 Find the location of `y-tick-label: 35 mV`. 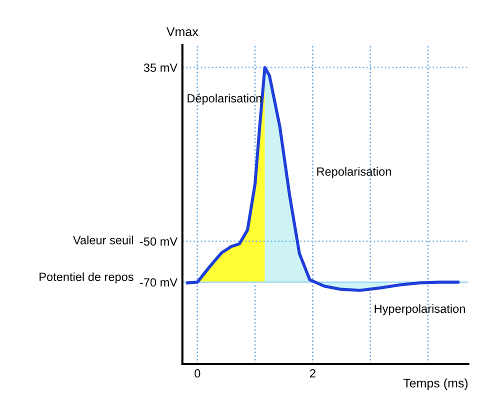

y-tick-label: 35 mV is located at coordinates (161, 68).